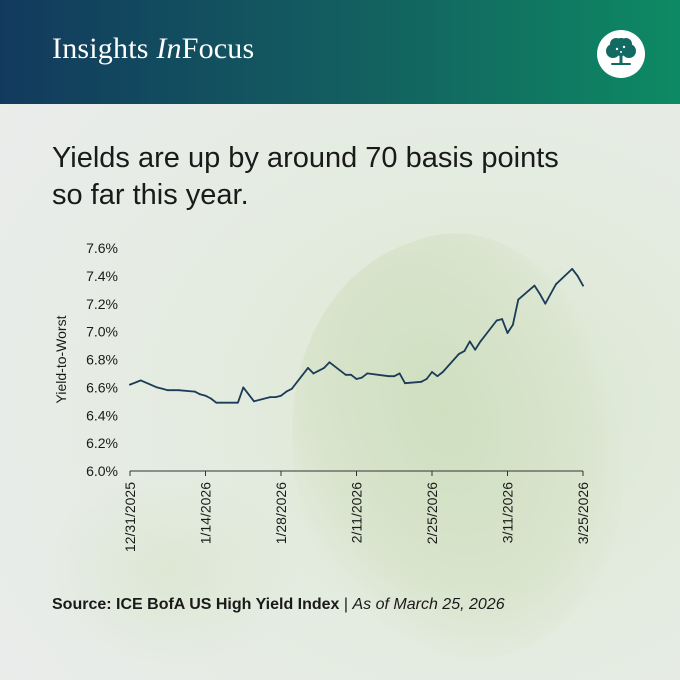 Image resolution: width=680 pixels, height=680 pixels. What do you see at coordinates (281, 513) in the screenshot?
I see `x-tick-label: 1/28/2026` at bounding box center [281, 513].